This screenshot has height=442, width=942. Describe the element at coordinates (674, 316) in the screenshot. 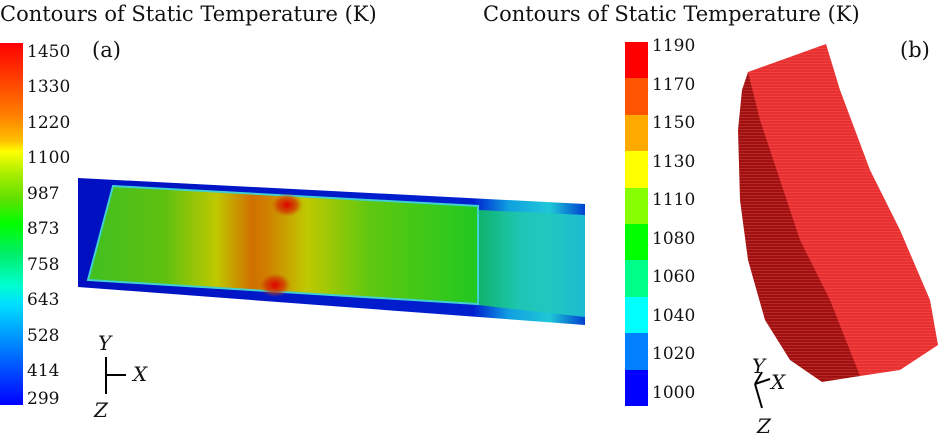

I see `tick-label: 1040` at that location.